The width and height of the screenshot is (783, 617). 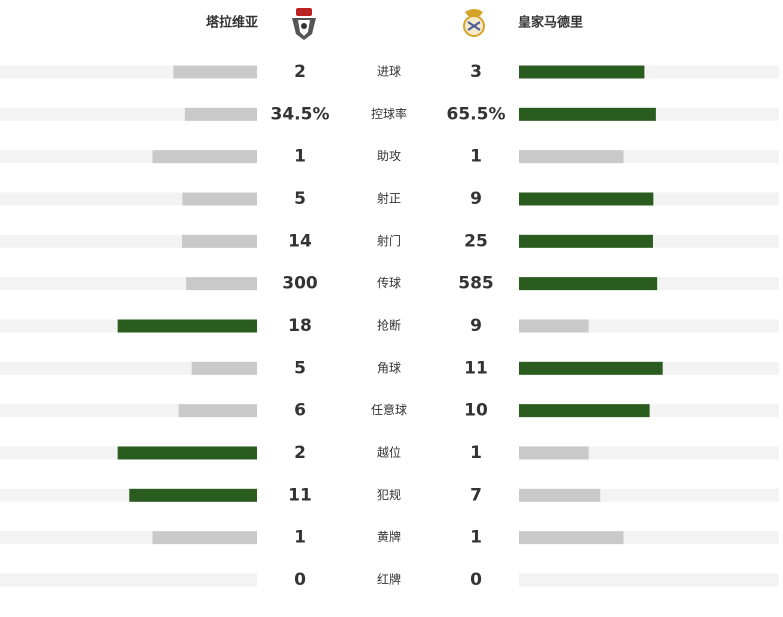 I want to click on away-value: 25, so click(x=476, y=241).